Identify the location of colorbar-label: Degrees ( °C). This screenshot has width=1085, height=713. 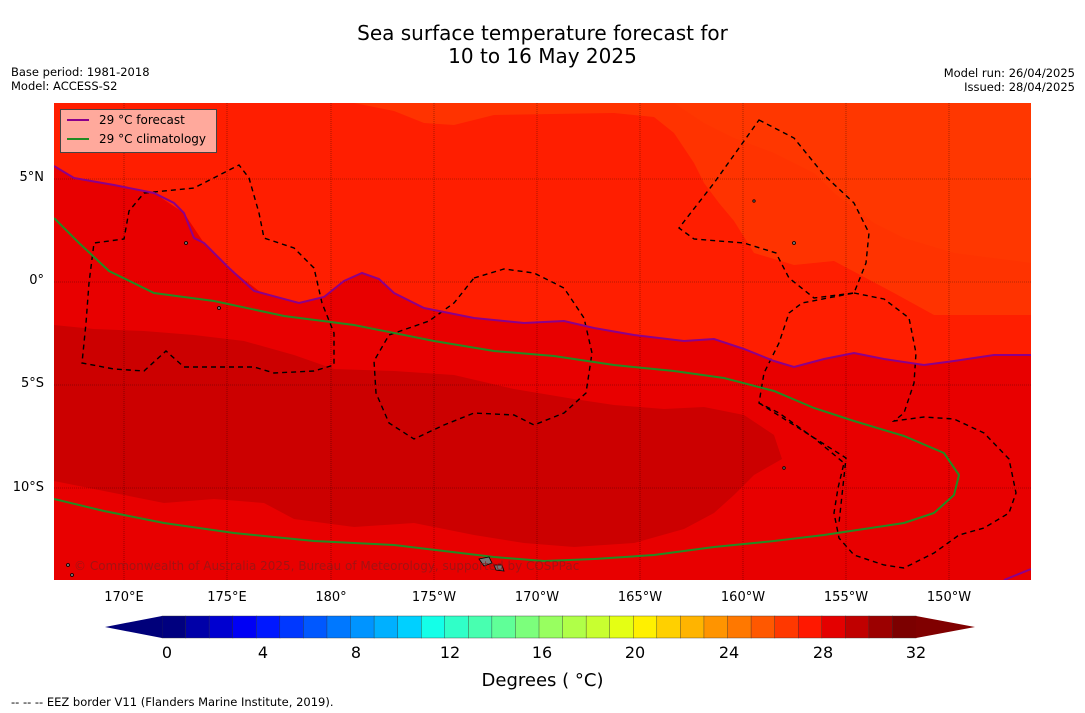
(542, 680).